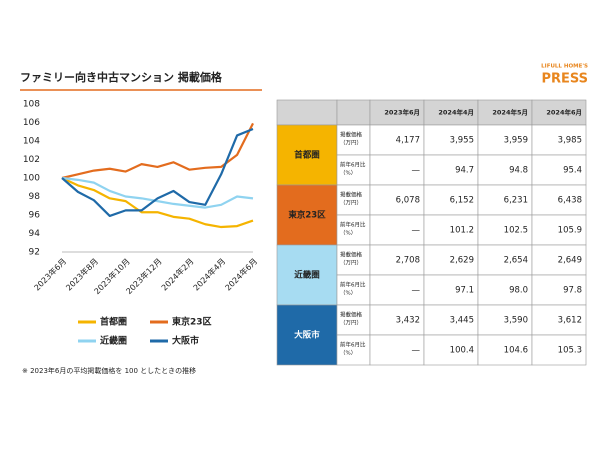 Image resolution: width=600 pixels, height=450 pixels. What do you see at coordinates (209, 274) in the screenshot?
I see `x-tick-label: 2024年4月` at bounding box center [209, 274].